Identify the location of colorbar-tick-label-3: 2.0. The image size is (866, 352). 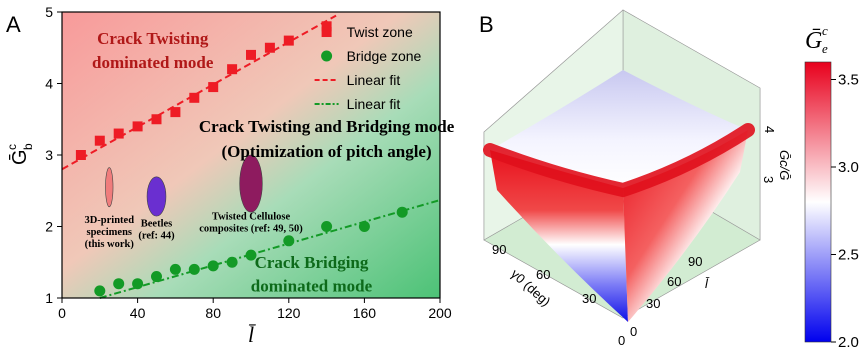
(848, 342).